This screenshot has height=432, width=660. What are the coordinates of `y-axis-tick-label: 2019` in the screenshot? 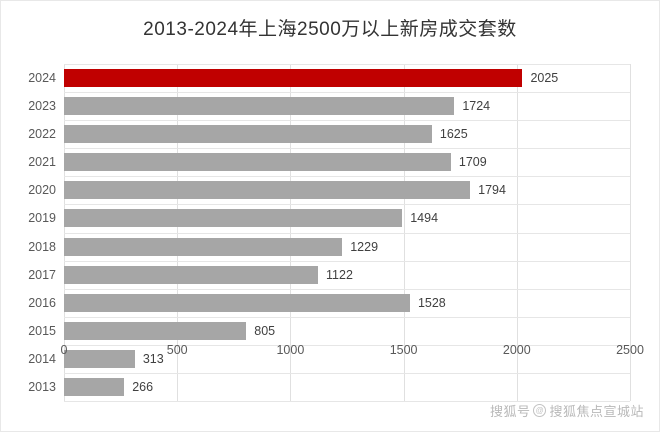 It's located at (42, 218).